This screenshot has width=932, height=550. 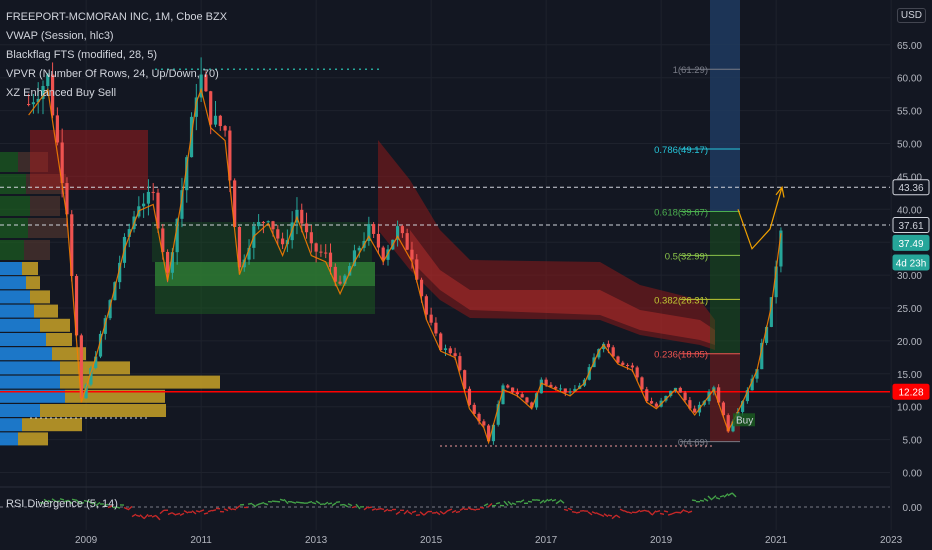 What do you see at coordinates (117, 17) in the screenshot?
I see `symbol-title: FREEPORT-MCMORAN INC, 1M, Cboe BZX` at bounding box center [117, 17].